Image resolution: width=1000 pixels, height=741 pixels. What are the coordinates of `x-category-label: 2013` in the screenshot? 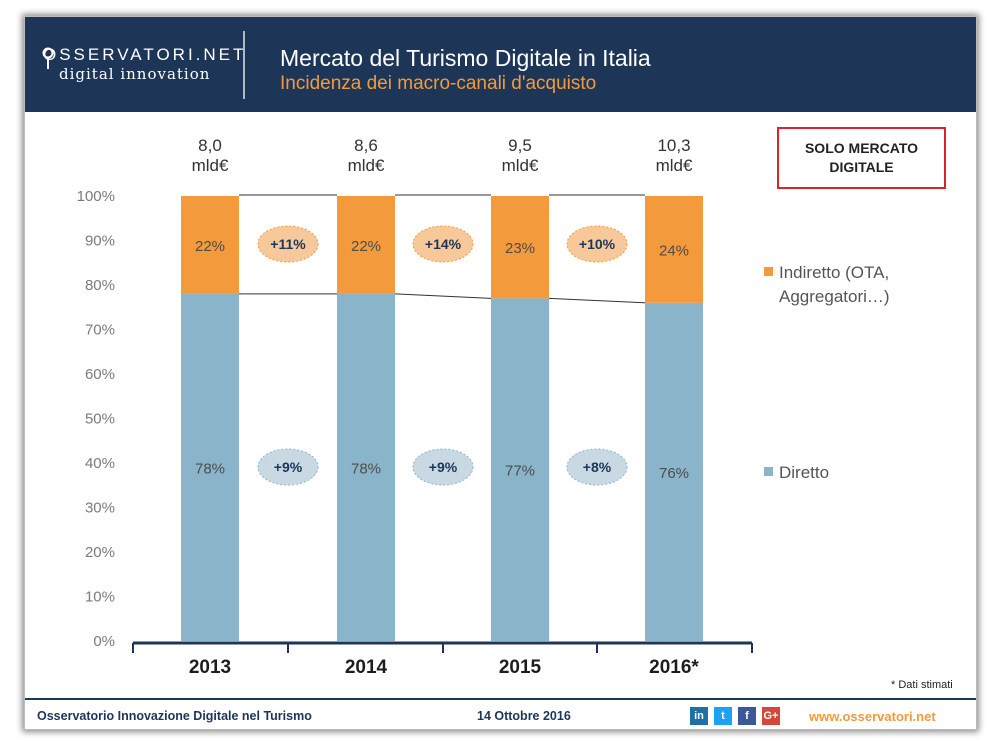 It's located at (210, 667).